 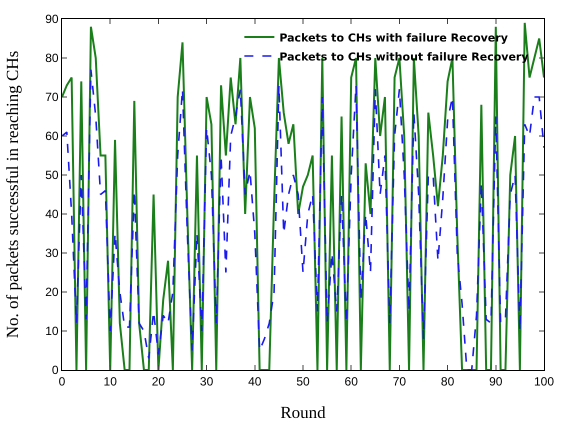 I want to click on y-tick-label: 30, so click(x=52, y=253).